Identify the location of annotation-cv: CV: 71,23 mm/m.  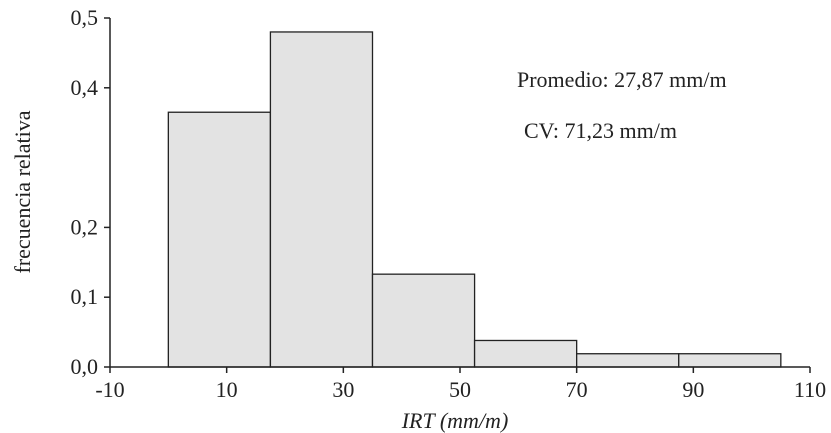
(600, 130).